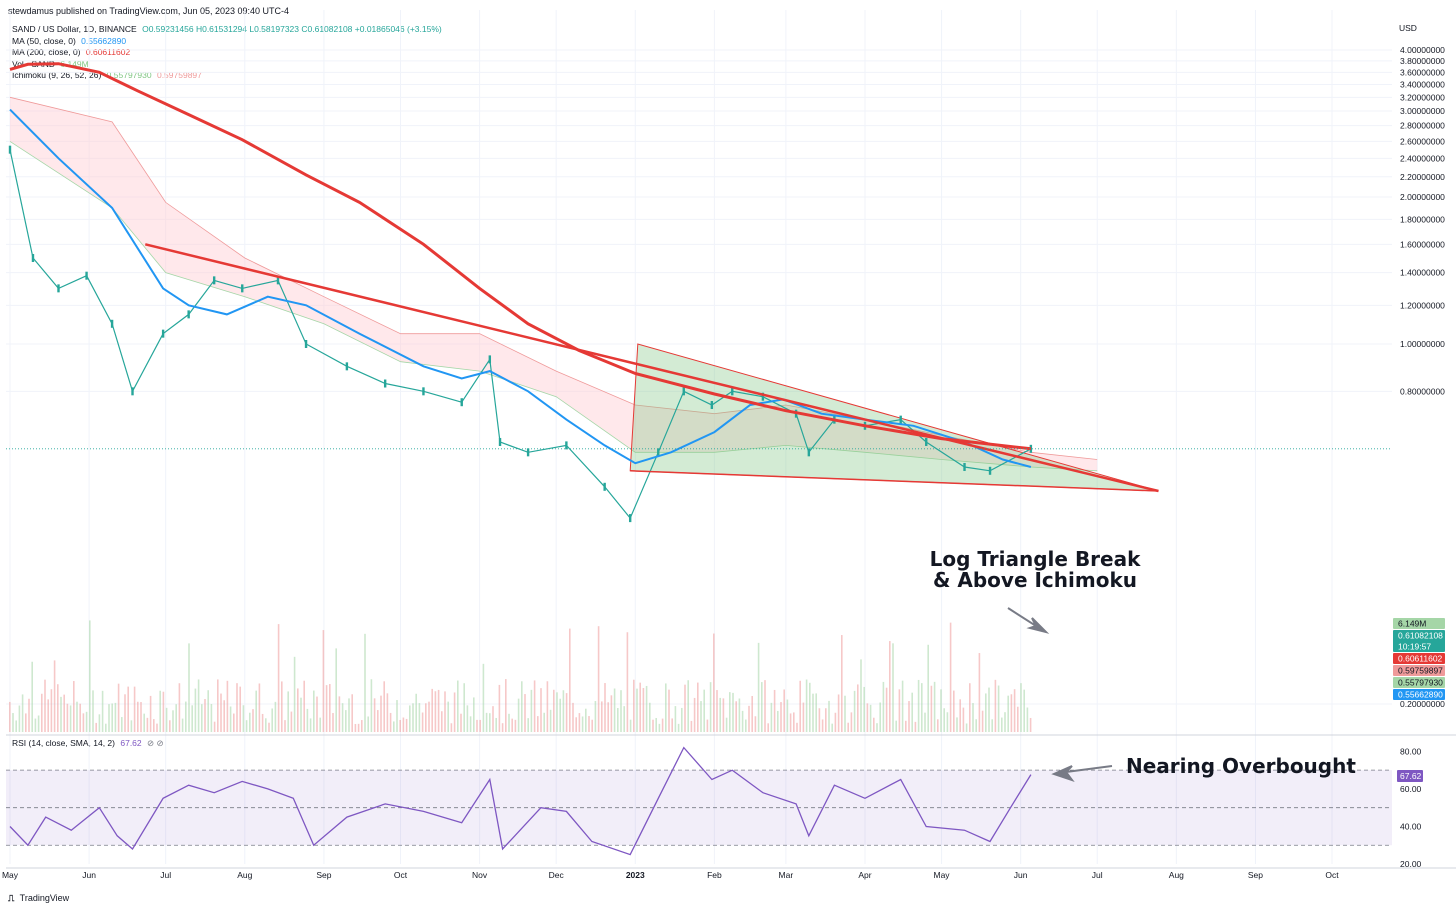  What do you see at coordinates (131, 743) in the screenshot?
I see `rsi-legend-value: 67.62` at bounding box center [131, 743].